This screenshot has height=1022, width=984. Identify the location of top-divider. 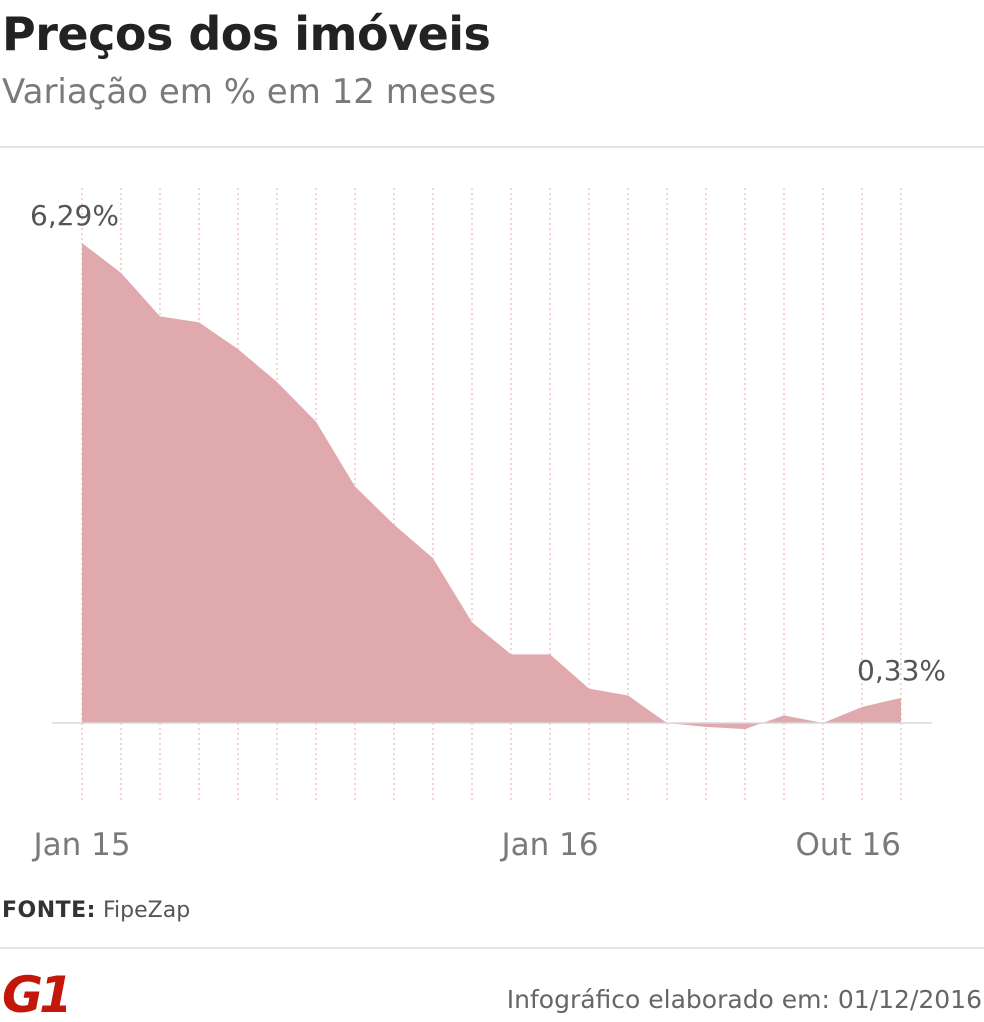
(492, 147).